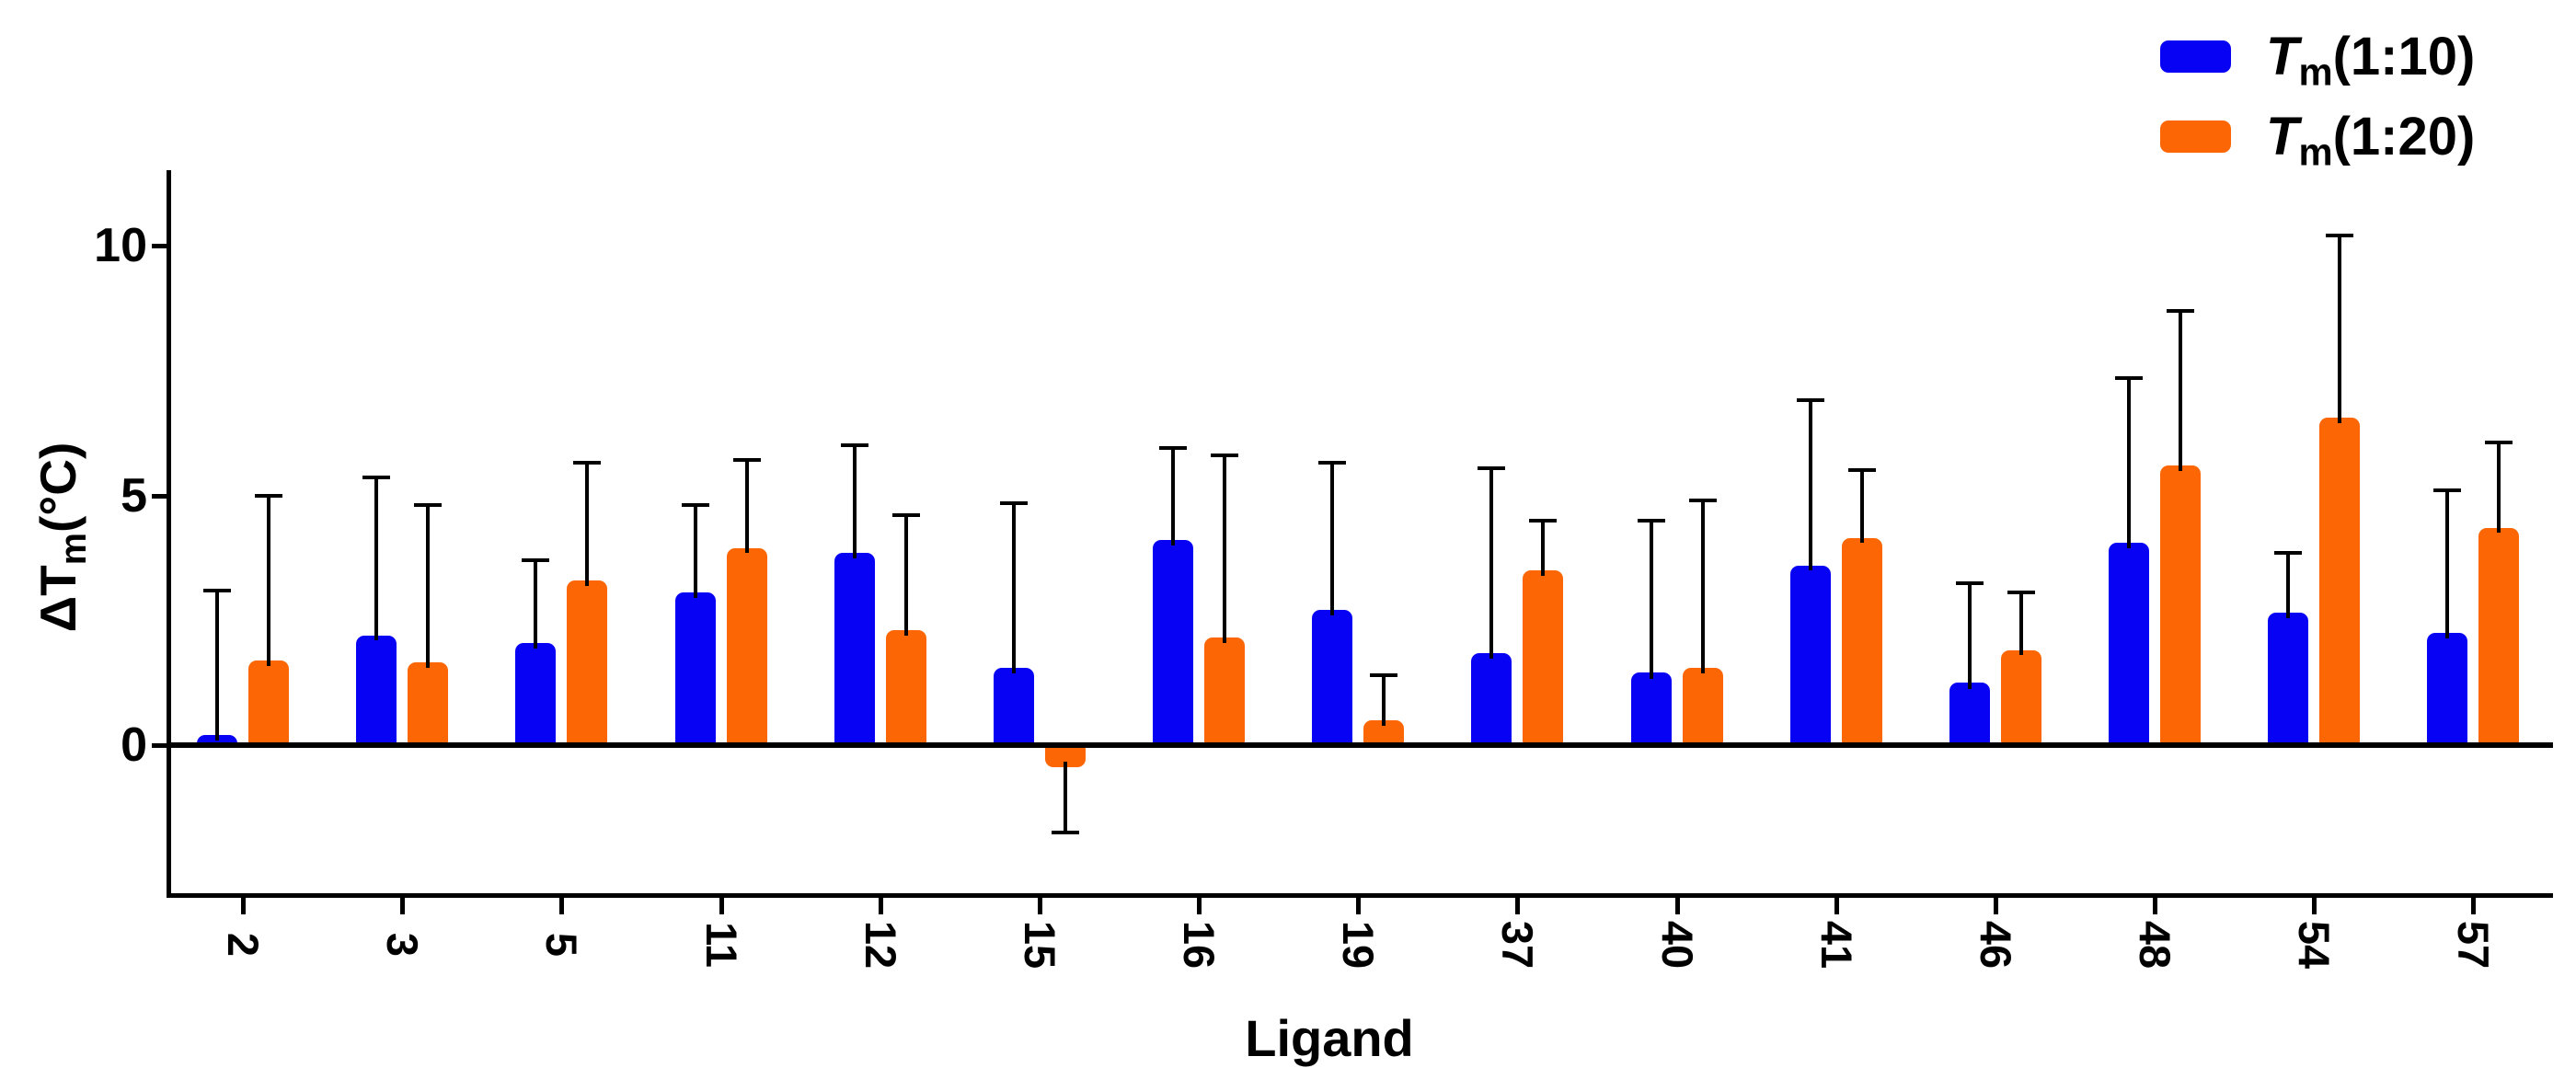 This screenshot has width=2576, height=1091. I want to click on x-axis-tick-label: 3, so click(403, 945).